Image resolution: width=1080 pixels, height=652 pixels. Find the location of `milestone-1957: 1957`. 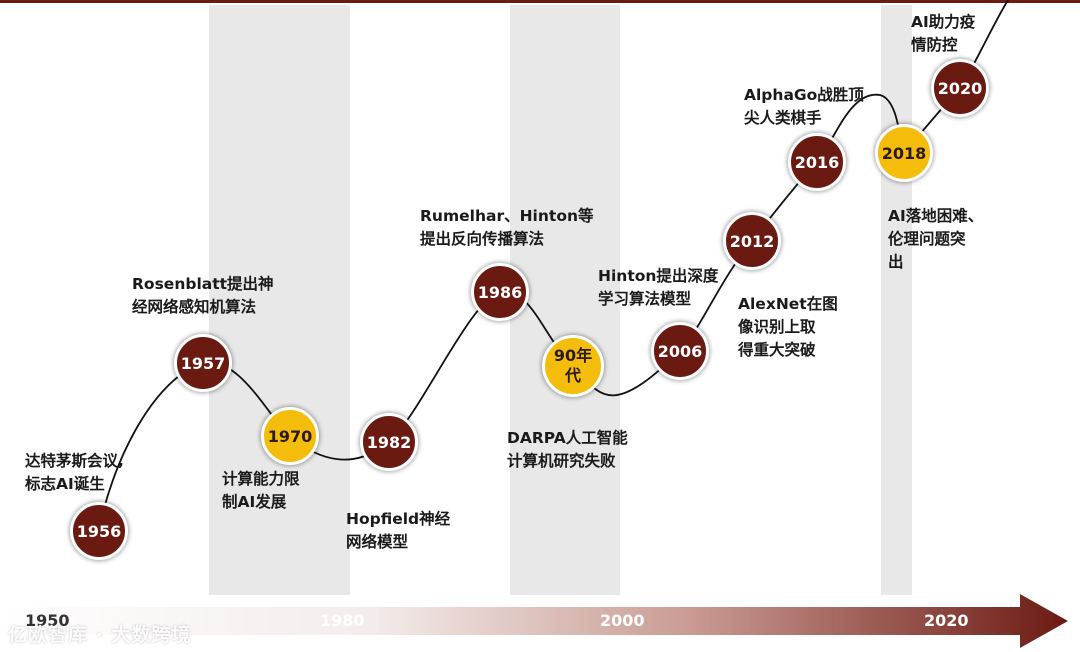

milestone-1957: 1957 is located at coordinates (203, 363).